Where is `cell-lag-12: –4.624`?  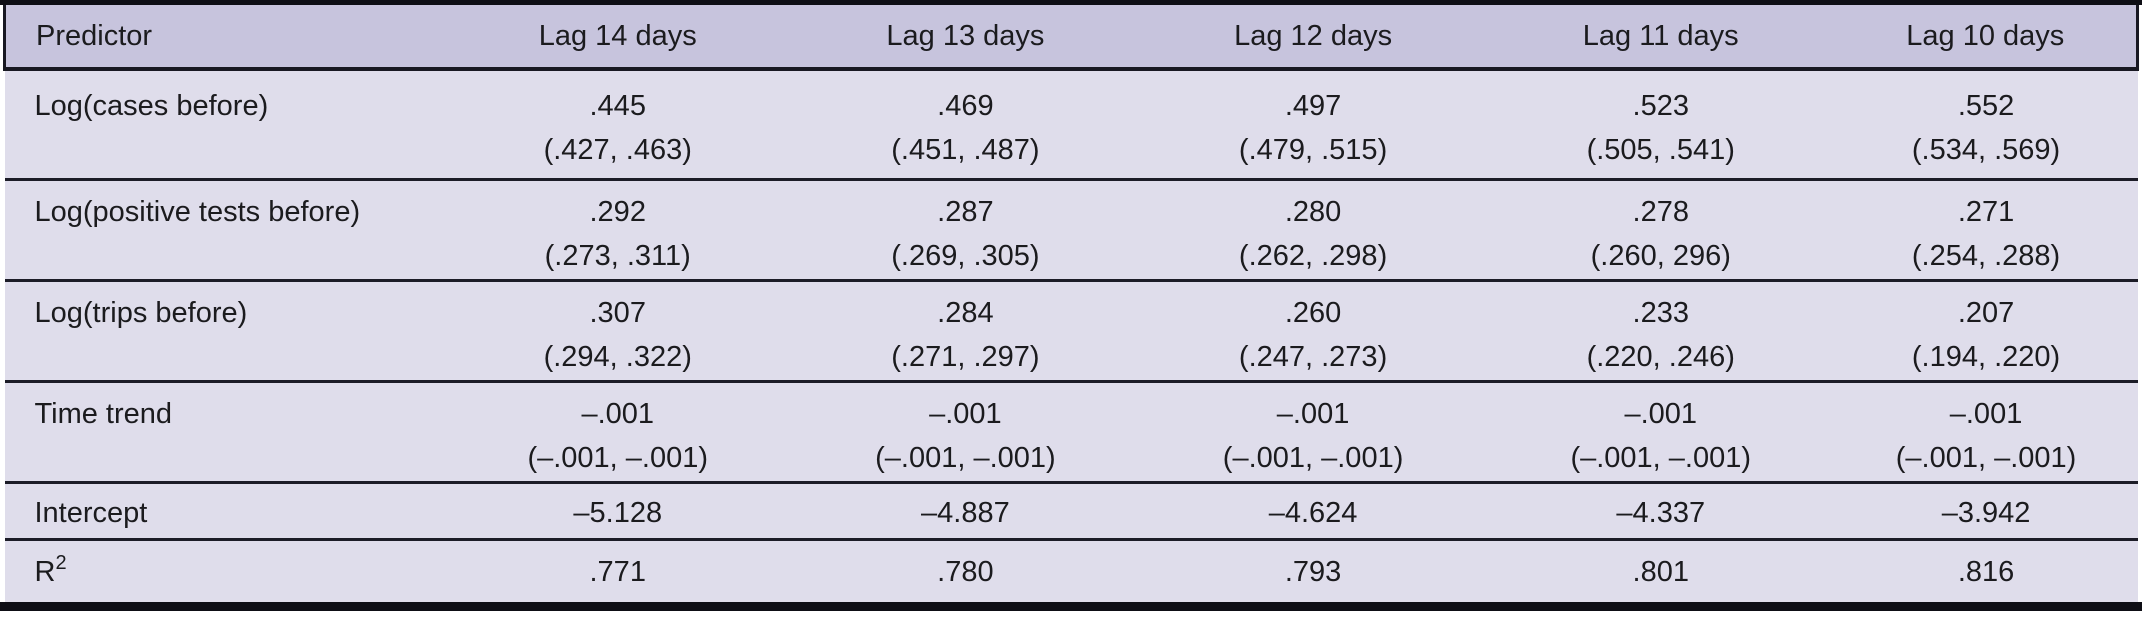
cell-lag-12: –4.624 is located at coordinates (1313, 510).